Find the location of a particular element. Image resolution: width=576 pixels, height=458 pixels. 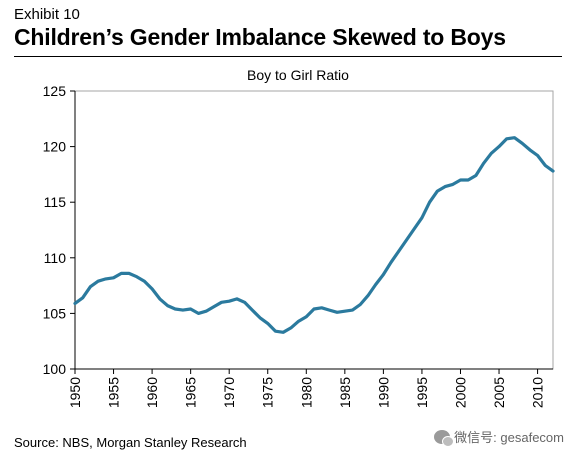

watermark: 微信号: gesafecom is located at coordinates (499, 437).